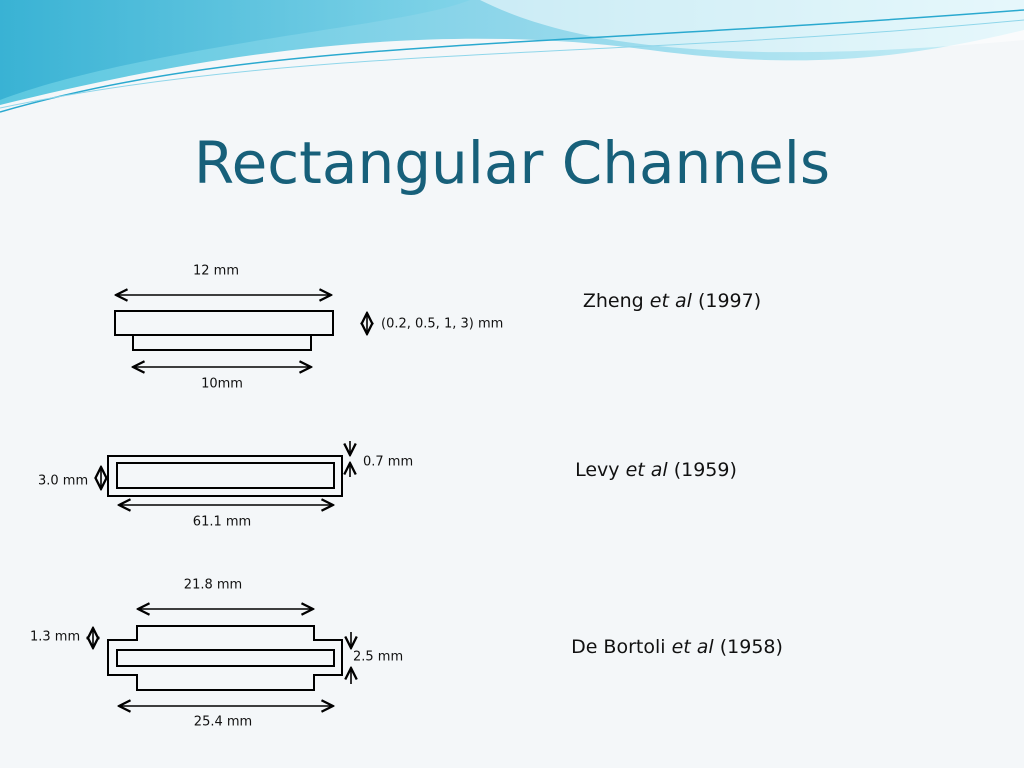  I want to click on citation: Zheng et al (1997), so click(672, 301).